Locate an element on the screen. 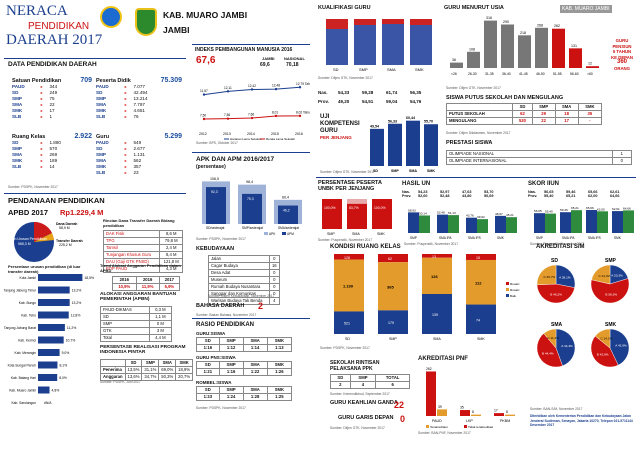  table-row: Tamsil 2,4 M is located at coordinates (142, 248).